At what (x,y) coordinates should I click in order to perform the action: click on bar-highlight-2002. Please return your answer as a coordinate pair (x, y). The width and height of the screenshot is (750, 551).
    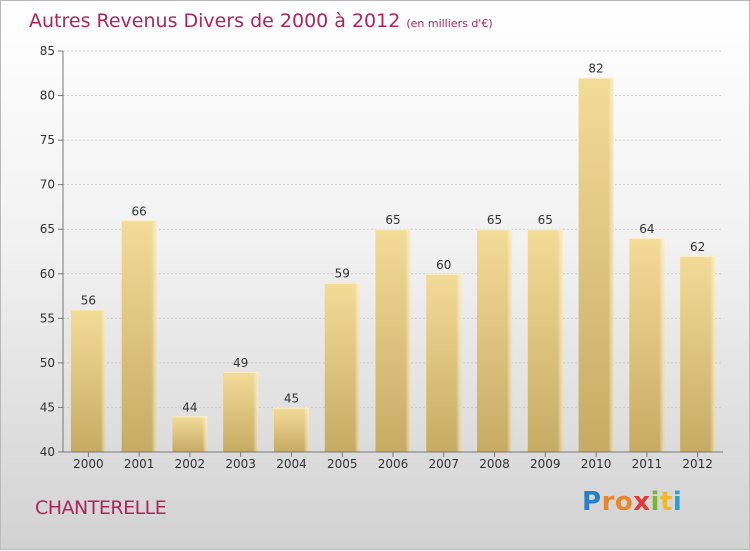
    Looking at the image, I should click on (190, 434).